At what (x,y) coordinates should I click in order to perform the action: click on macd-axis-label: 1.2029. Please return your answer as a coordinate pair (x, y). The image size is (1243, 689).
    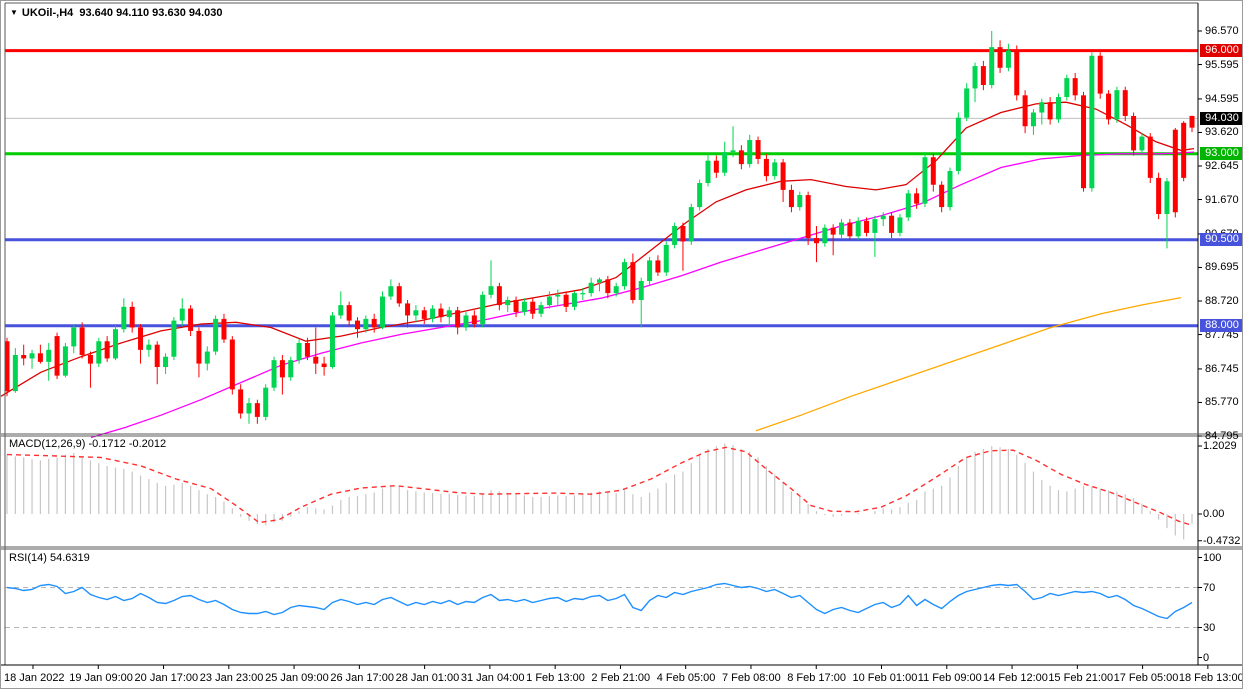
    Looking at the image, I should click on (1220, 446).